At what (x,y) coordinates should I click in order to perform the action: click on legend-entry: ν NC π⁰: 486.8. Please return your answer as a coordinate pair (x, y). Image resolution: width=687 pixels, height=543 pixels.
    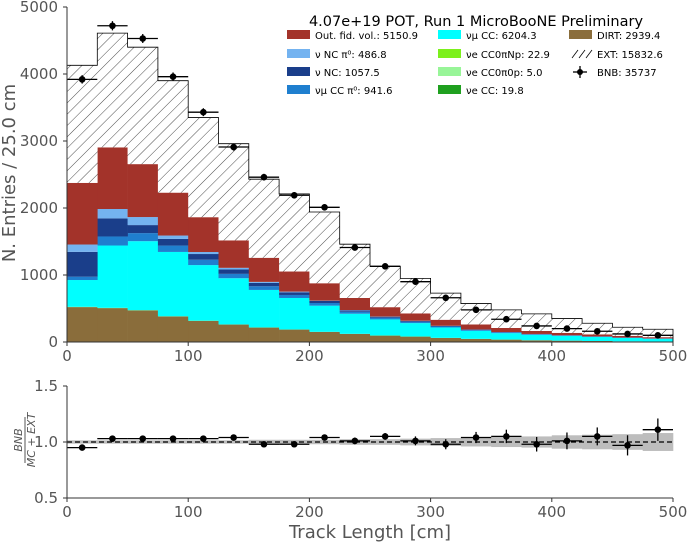
    Looking at the image, I should click on (337, 55).